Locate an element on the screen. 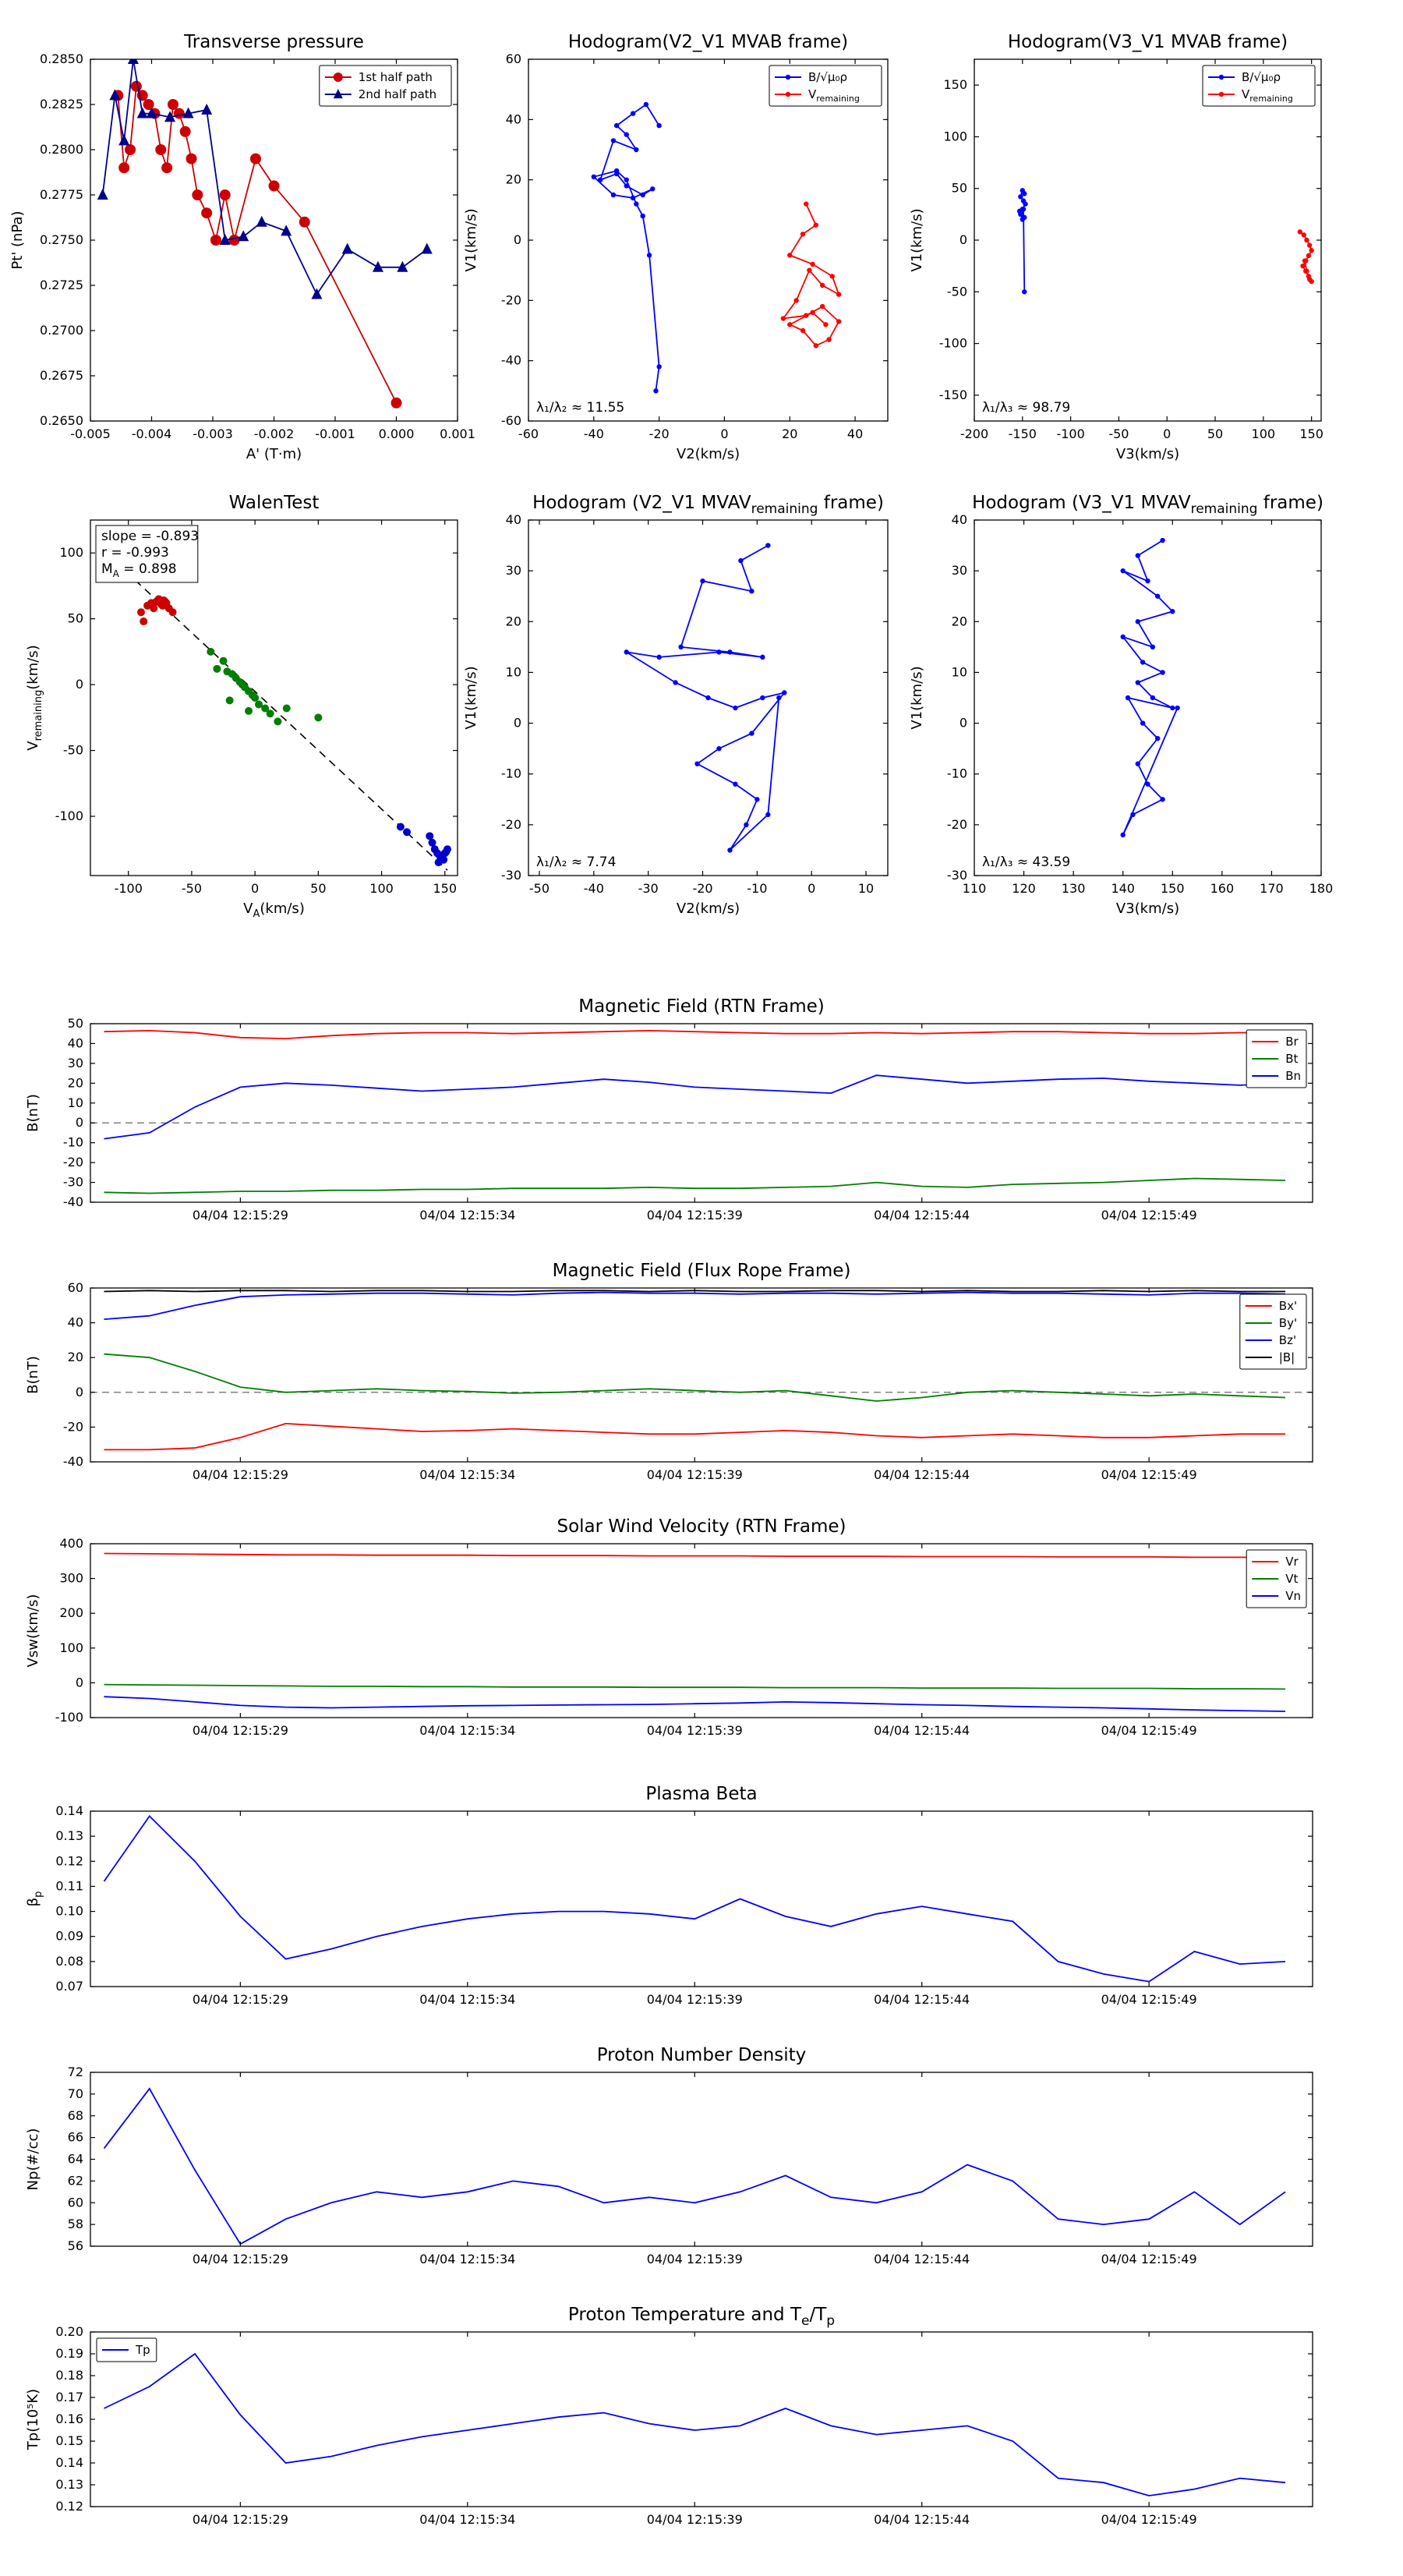 Image resolution: width=1403 pixels, height=2576 pixels. svg-text: 10 is located at coordinates (513, 671).